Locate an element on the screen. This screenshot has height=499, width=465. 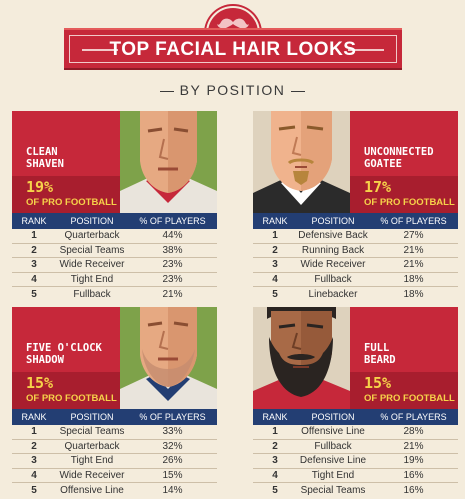
look-name: UNCONNECTED GOATEE is located at coordinates (399, 158).